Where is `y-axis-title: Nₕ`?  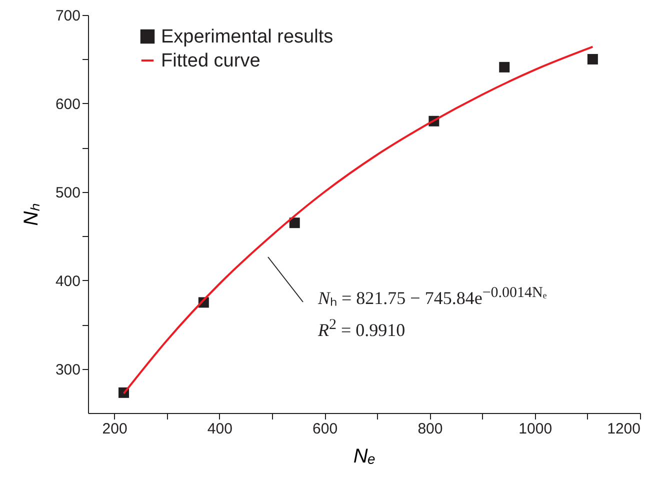 y-axis-title: Nₕ is located at coordinates (31, 214).